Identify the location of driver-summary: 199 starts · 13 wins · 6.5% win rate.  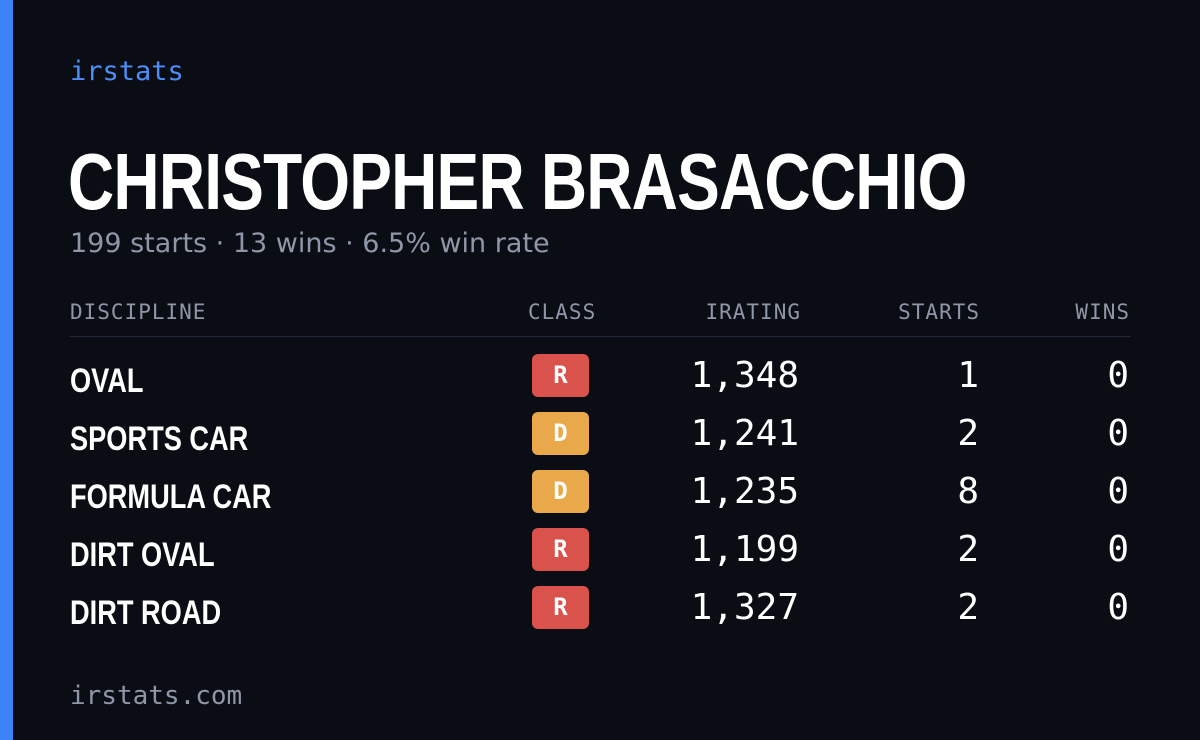
(310, 243).